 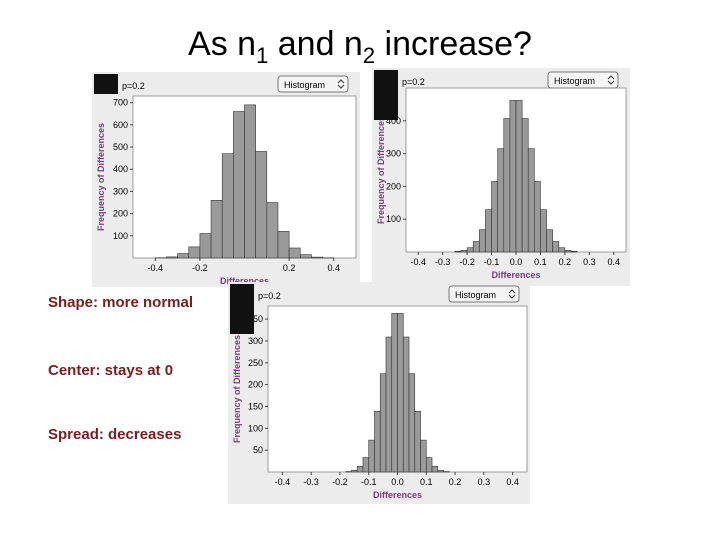 I want to click on note: Shape: more normal, so click(x=120, y=302).